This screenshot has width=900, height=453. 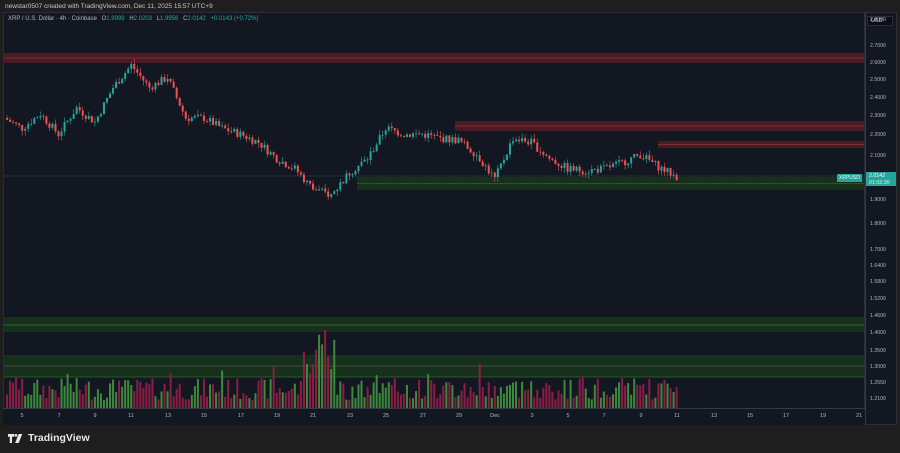 What do you see at coordinates (878, 383) in the screenshot?
I see `price-tick: 1.2550` at bounding box center [878, 383].